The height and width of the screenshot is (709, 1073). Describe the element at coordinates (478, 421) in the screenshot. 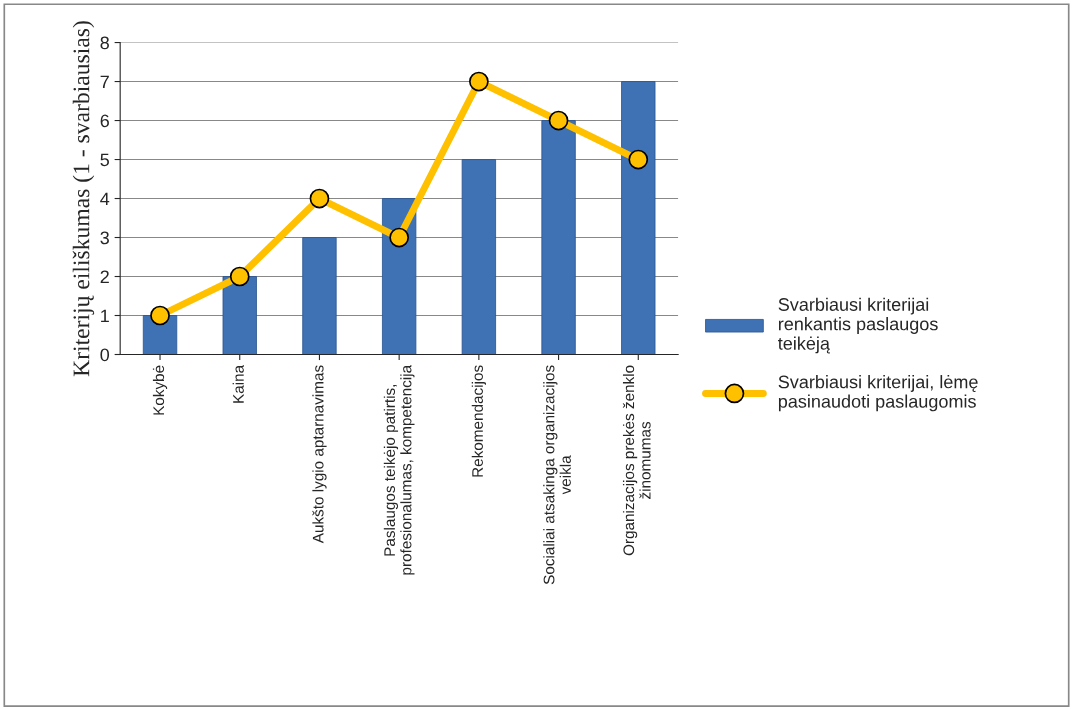

I see `x-tick-label: Rekomendacijos` at that location.